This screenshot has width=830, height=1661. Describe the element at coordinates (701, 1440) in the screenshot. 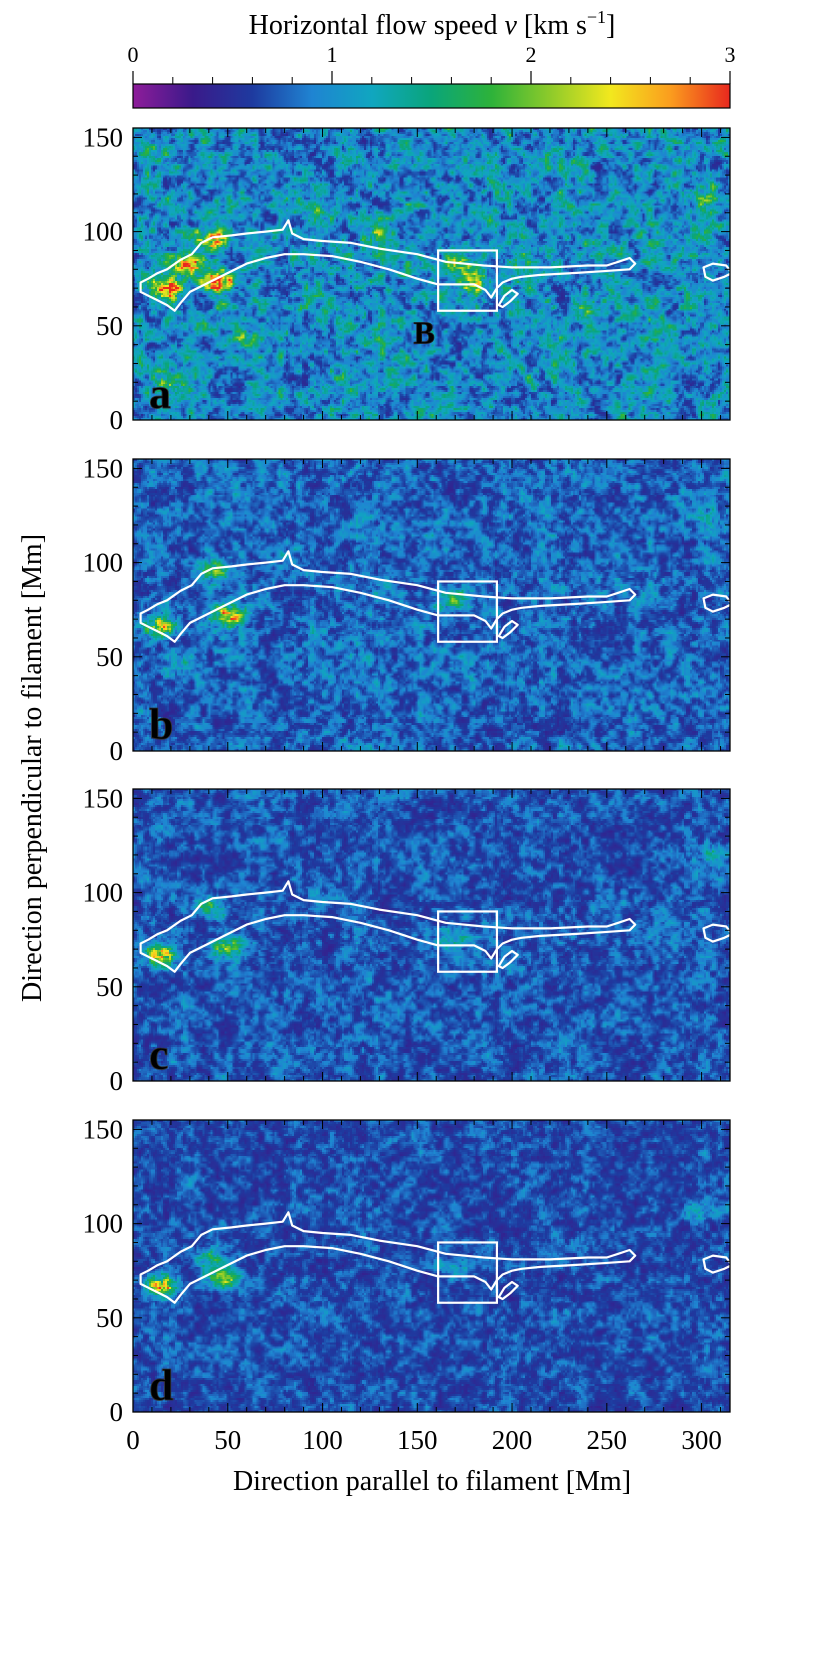

I see `x-tick-label: 300` at that location.